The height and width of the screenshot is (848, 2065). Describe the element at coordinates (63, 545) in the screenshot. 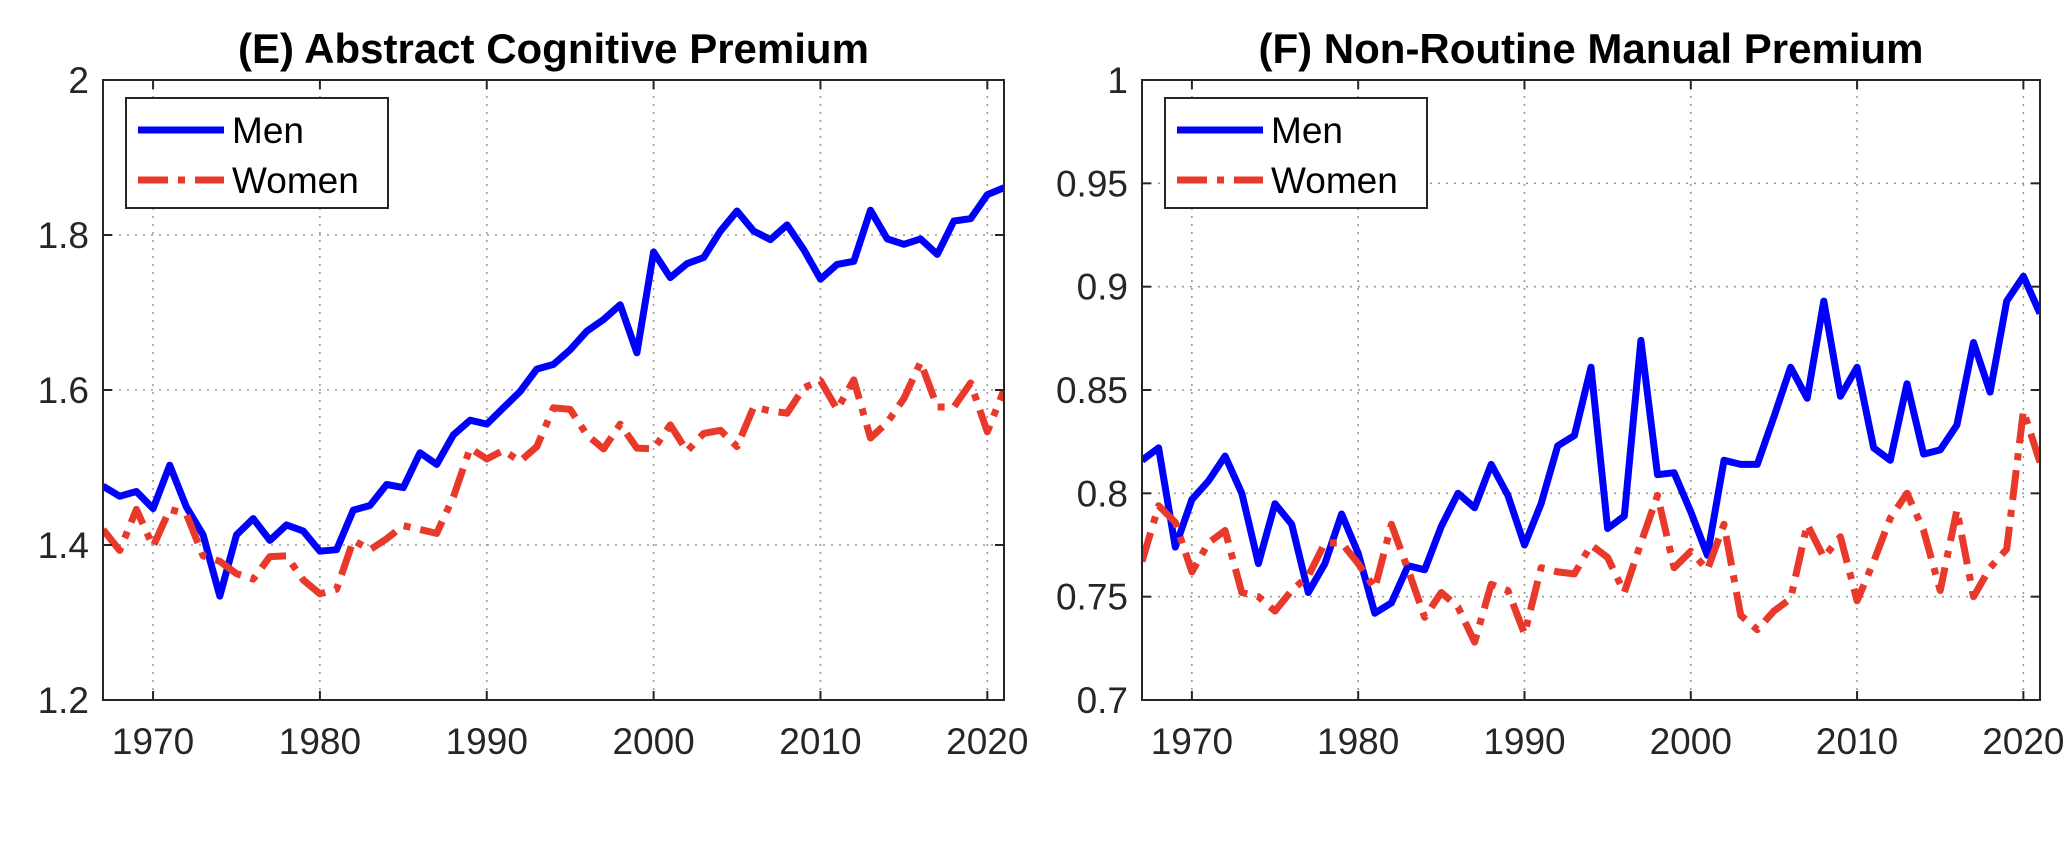

I see `y-tick-label: 1.4` at that location.